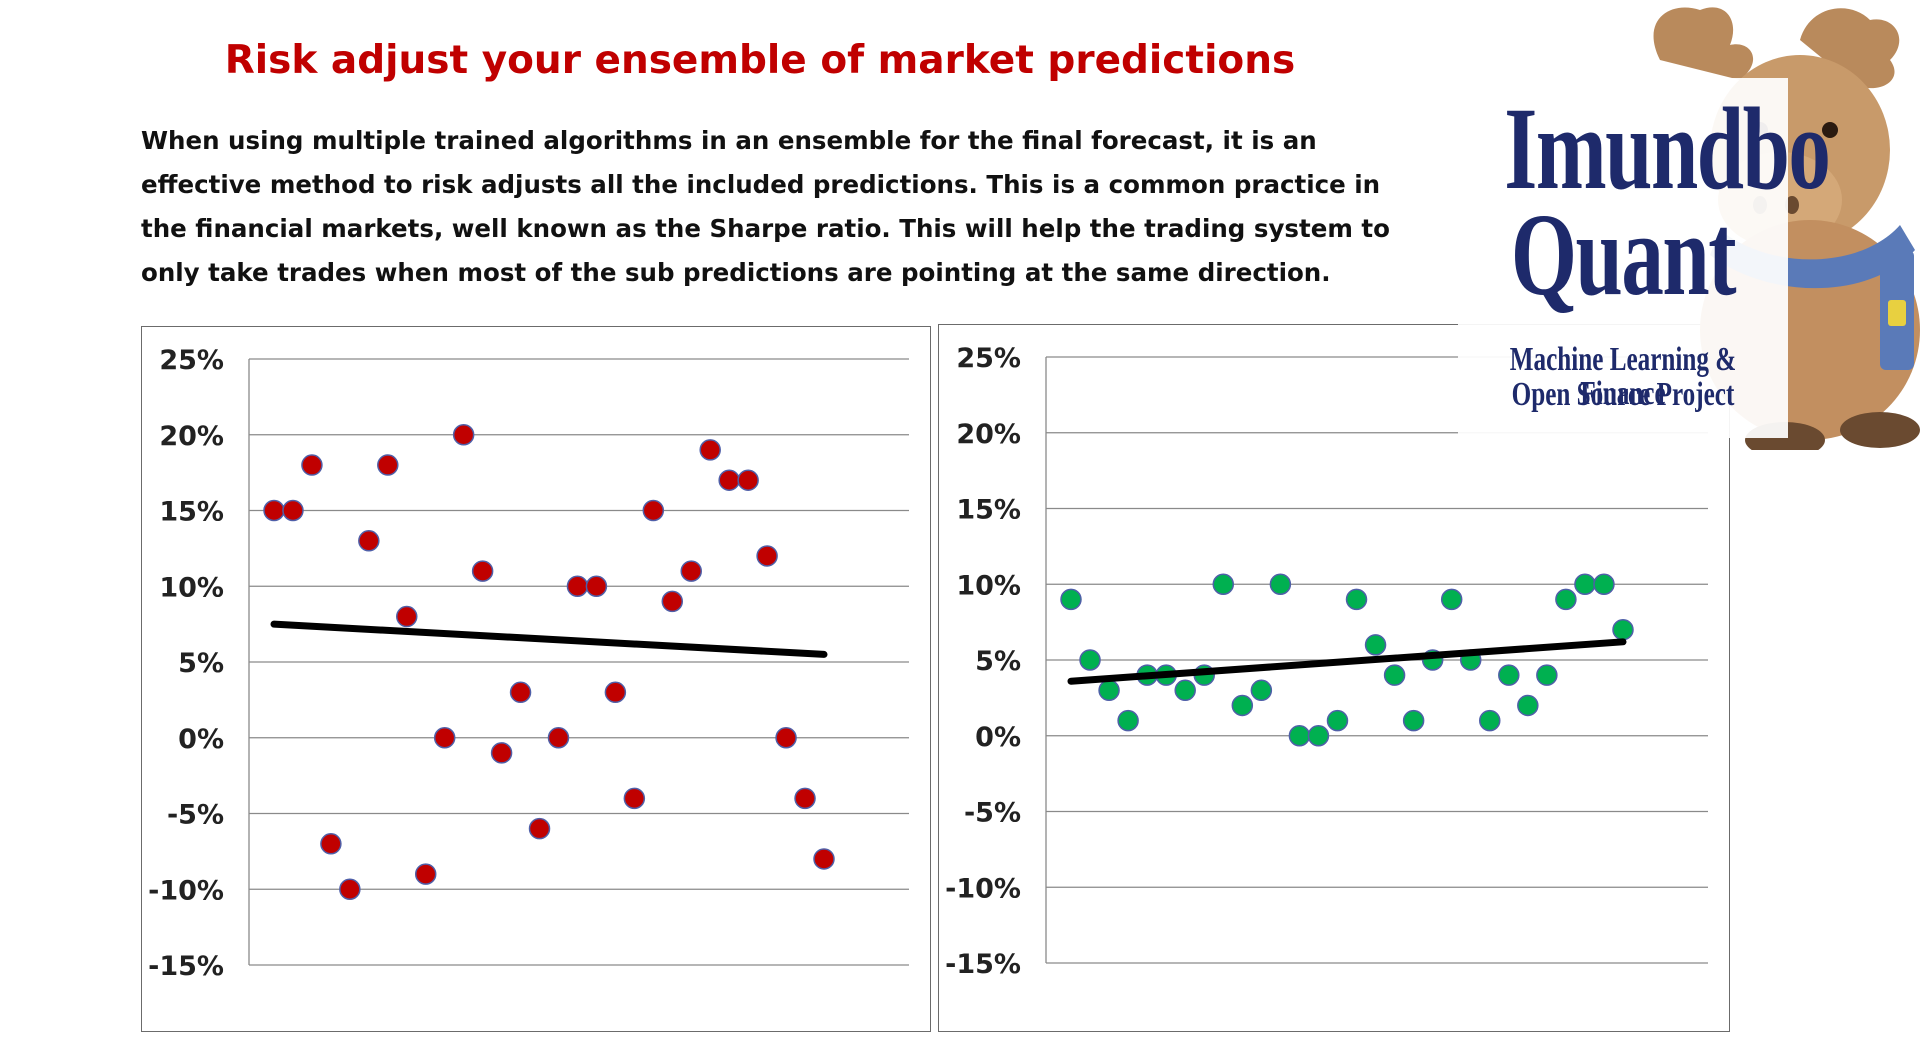 This screenshot has width=1920, height=1040. Describe the element at coordinates (186, 890) in the screenshot. I see `left-y-tick-label: -10%` at that location.